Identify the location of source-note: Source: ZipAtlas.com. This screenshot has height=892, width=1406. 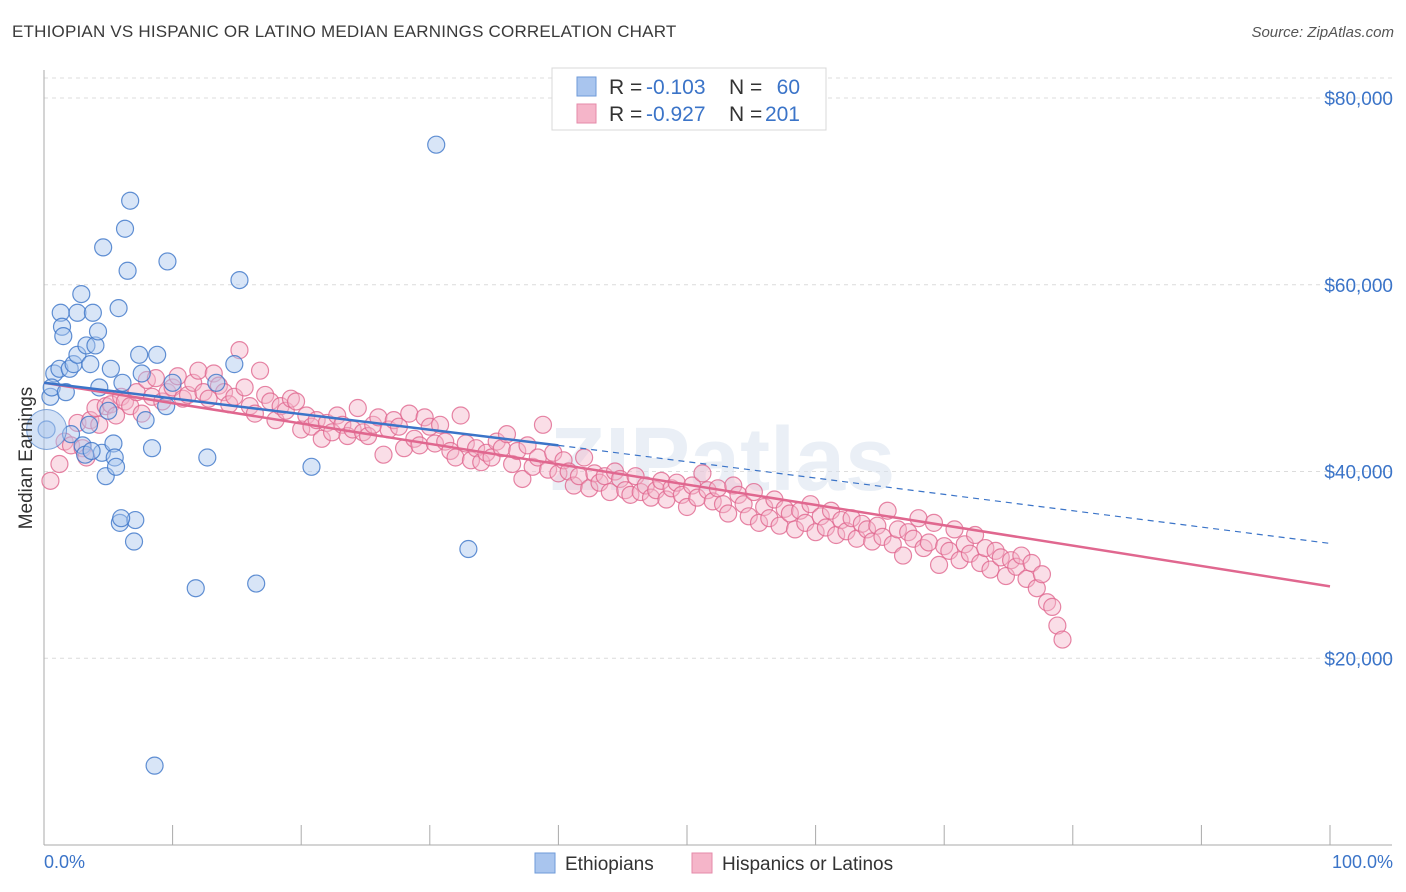
(1322, 32).